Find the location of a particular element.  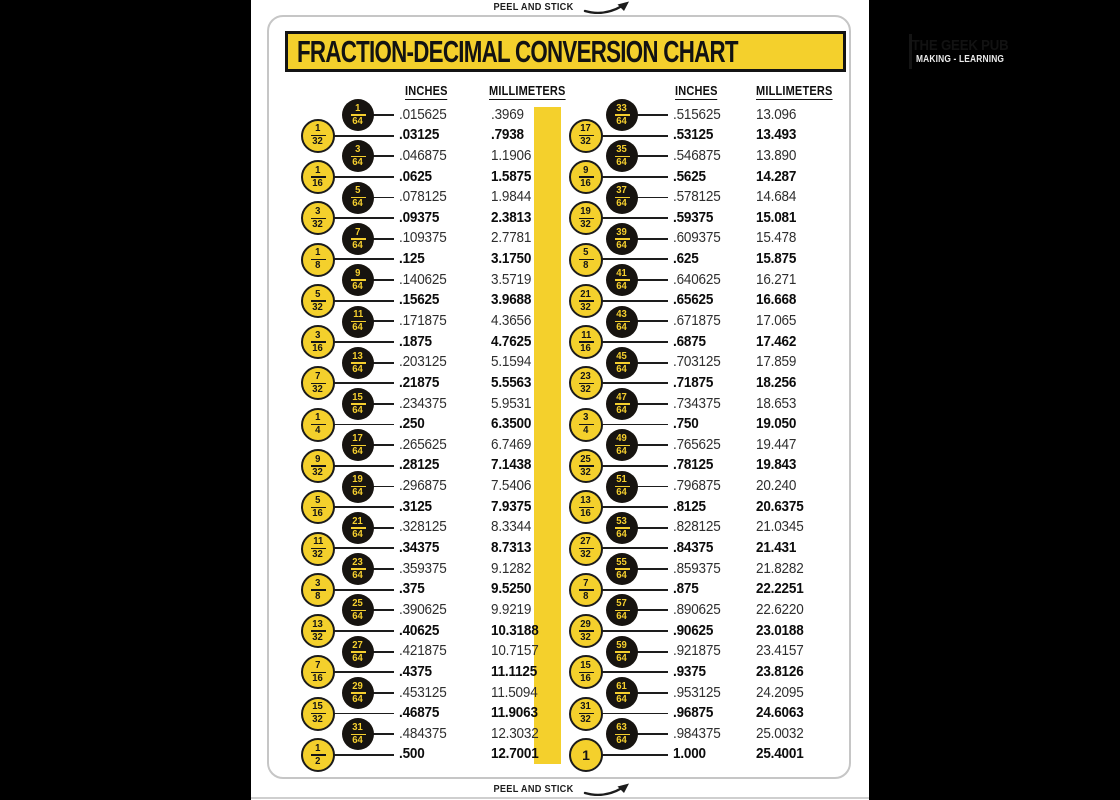

fraction-badge: 25 32 is located at coordinates (586, 465).